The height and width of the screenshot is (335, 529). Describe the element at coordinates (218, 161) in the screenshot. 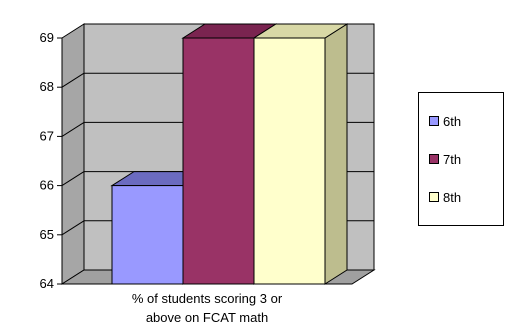

I see `bar-front-7th` at that location.